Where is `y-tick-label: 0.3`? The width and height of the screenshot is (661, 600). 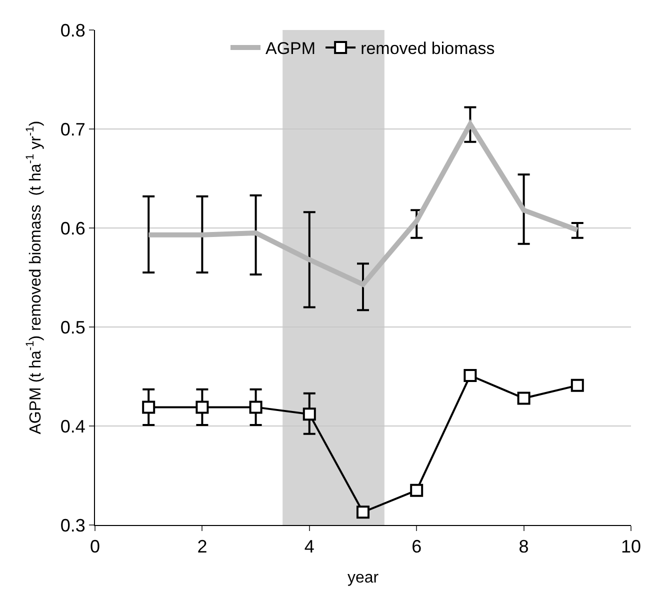
y-tick-label: 0.3 is located at coordinates (73, 525).